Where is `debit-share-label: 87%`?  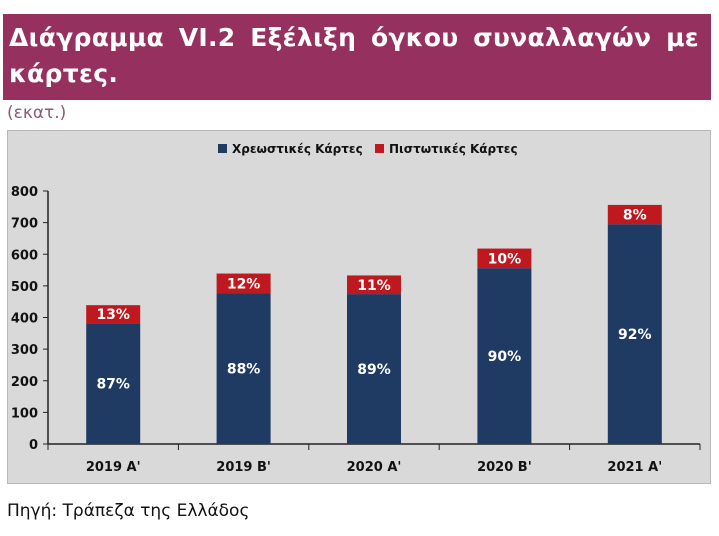 debit-share-label: 87% is located at coordinates (113, 385).